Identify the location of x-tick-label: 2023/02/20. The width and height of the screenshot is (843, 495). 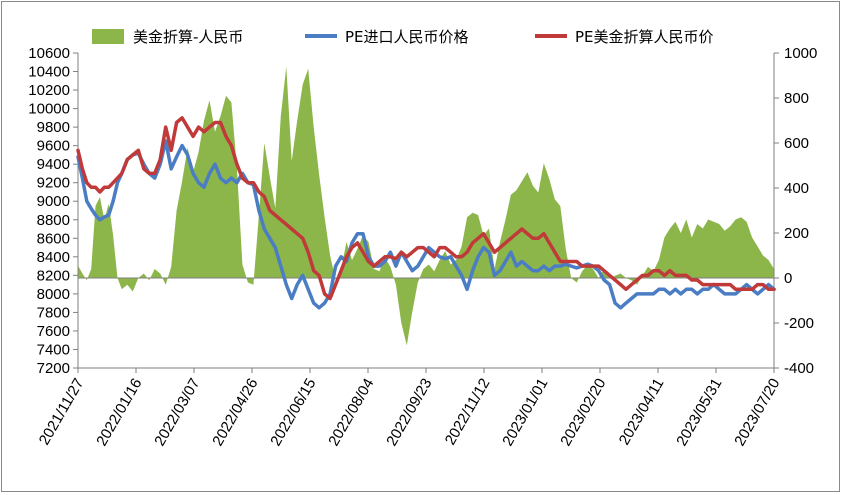
(583, 413).